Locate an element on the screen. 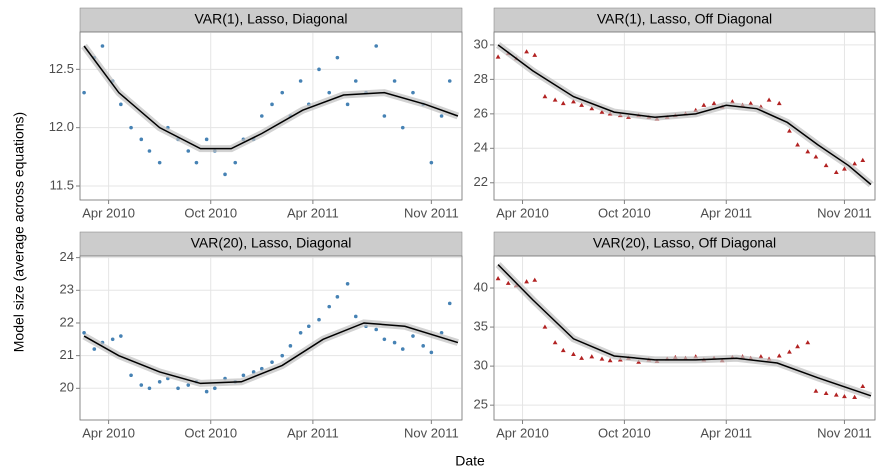 The width and height of the screenshot is (887, 472). y-tick-label: 25 is located at coordinates (481, 404).